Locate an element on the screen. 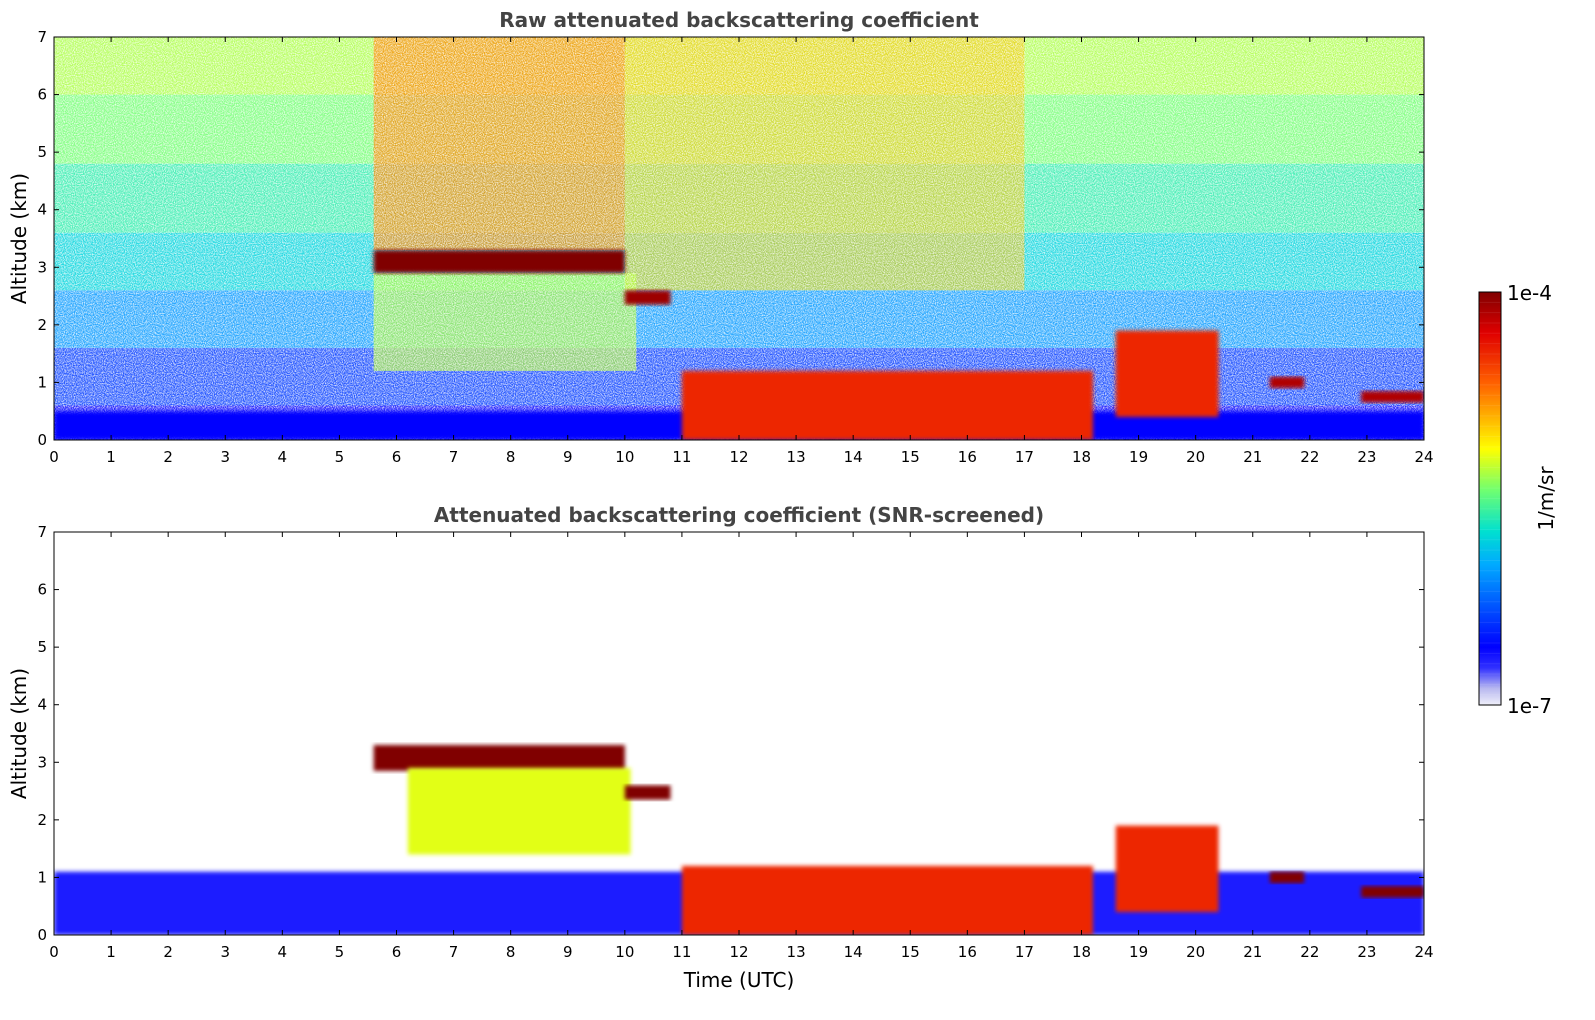  colorbar: 1e-4 1e-7 1/m/sr is located at coordinates (1518, 499).